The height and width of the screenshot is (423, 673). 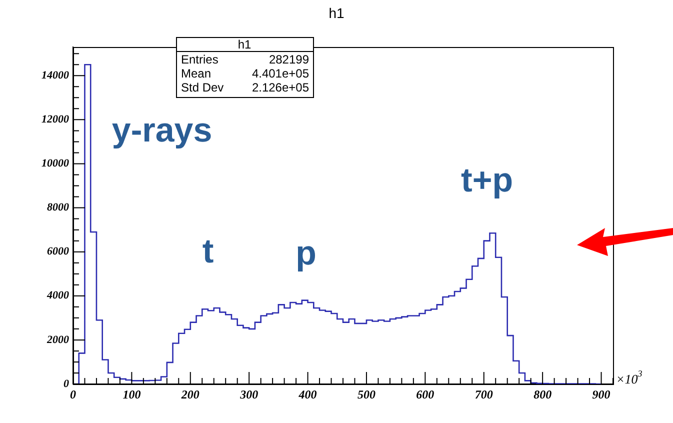 I want to click on x-tick-label: 900, so click(x=601, y=394).